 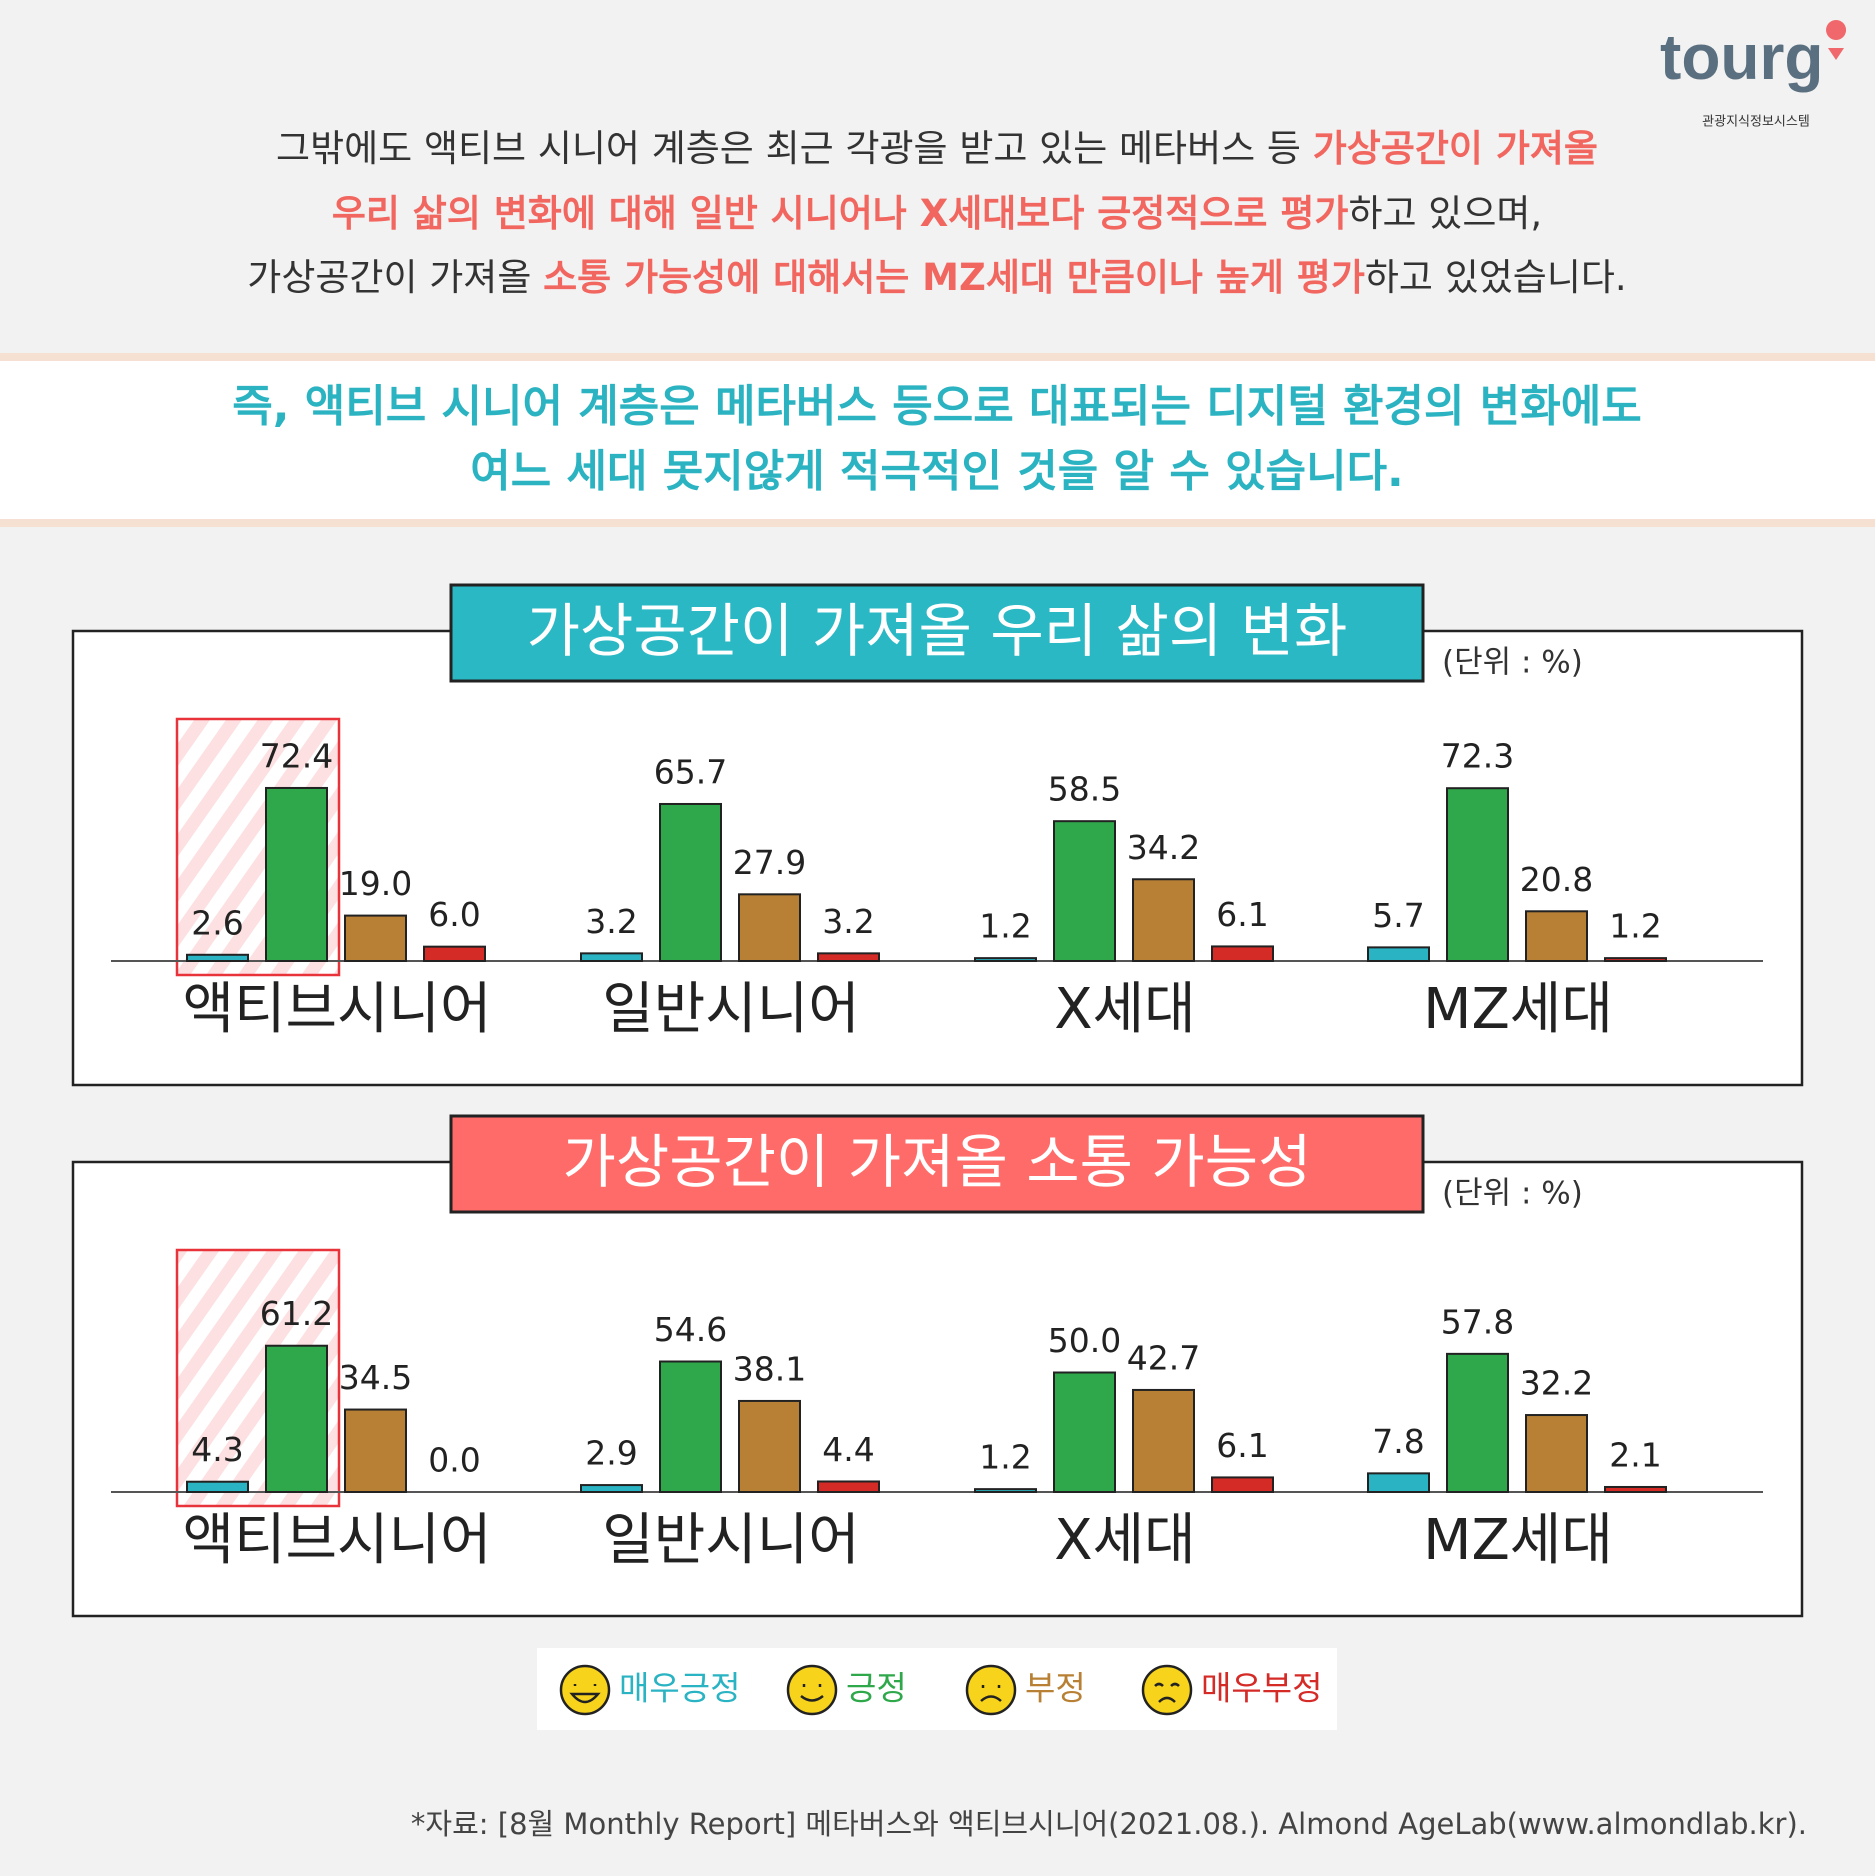 I want to click on value-label: 4.4, so click(x=848, y=1449).